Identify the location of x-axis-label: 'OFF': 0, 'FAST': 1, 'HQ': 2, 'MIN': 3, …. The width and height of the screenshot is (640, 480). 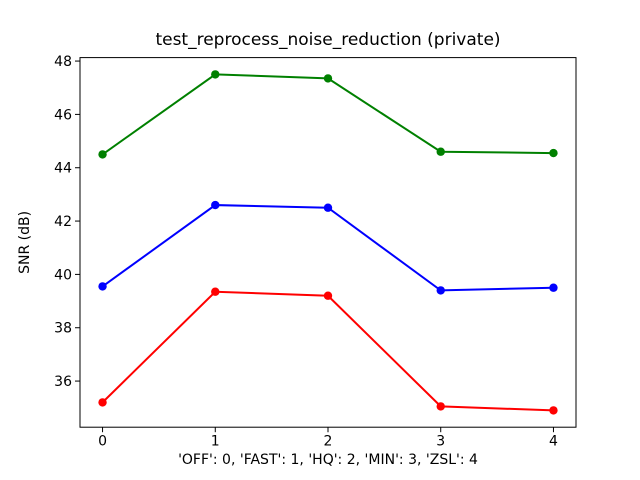
(328, 460).